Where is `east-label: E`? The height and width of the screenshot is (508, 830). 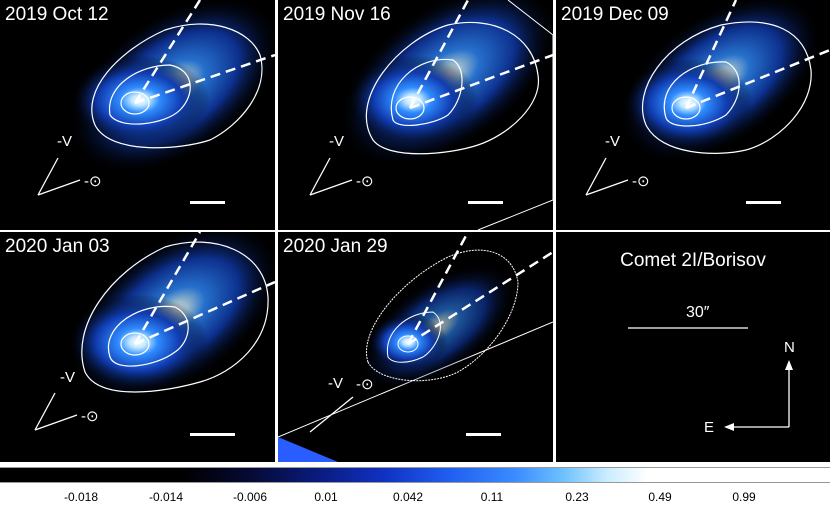
east-label: E is located at coordinates (709, 427).